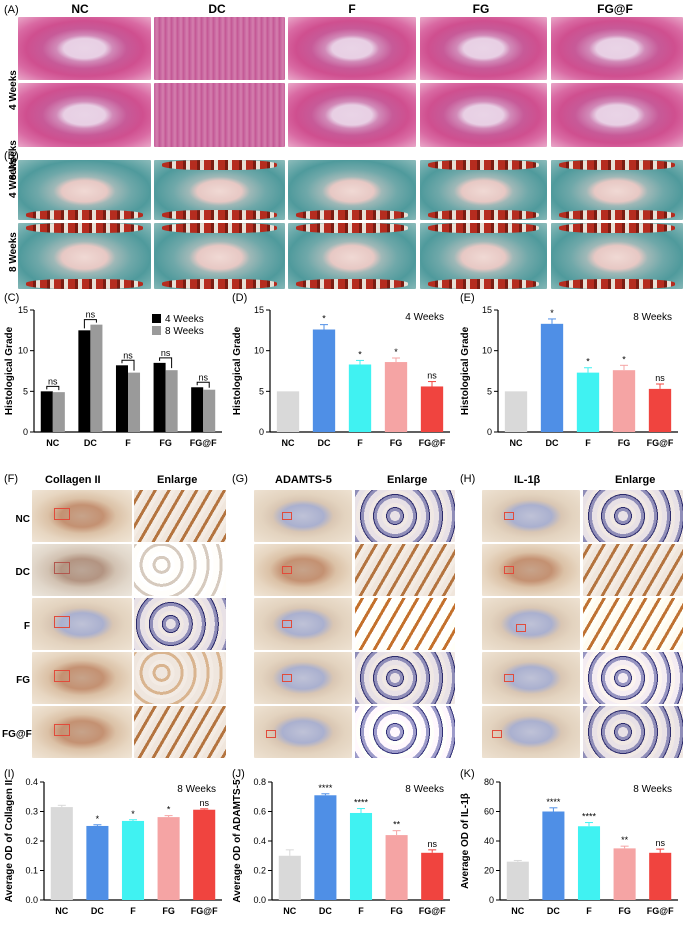 The image size is (686, 934). I want to click on panel-label-j: (J), so click(238, 774).